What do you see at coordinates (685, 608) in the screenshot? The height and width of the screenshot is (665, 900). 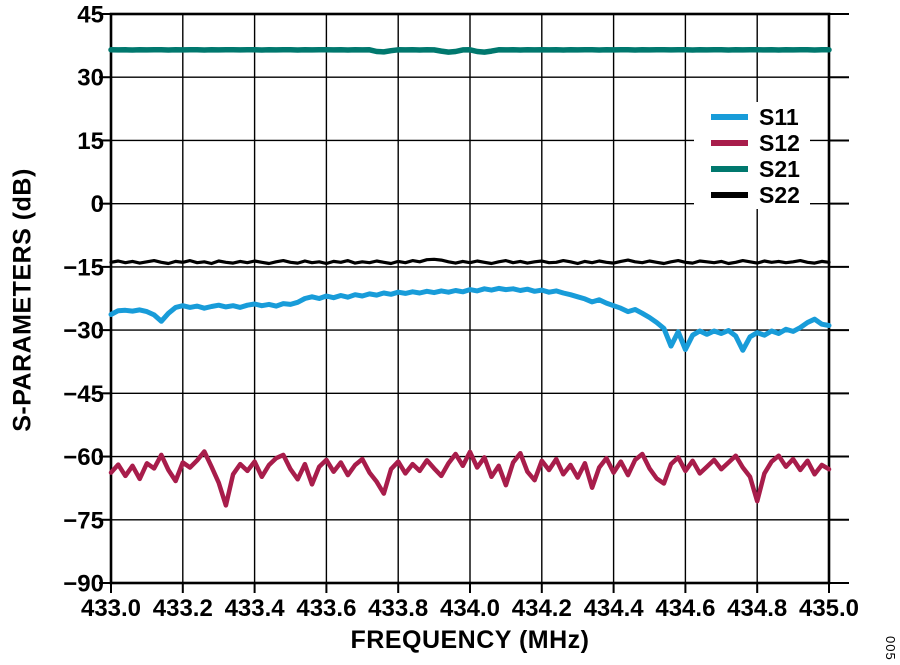 I see `x-tick-label: 434.6` at bounding box center [685, 608].